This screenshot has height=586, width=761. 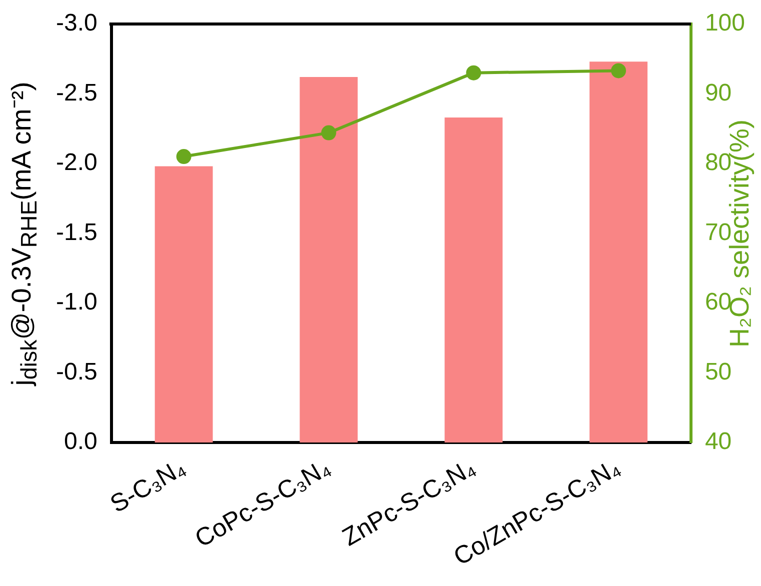 I want to click on y2-tick-label: 40, so click(x=718, y=442).